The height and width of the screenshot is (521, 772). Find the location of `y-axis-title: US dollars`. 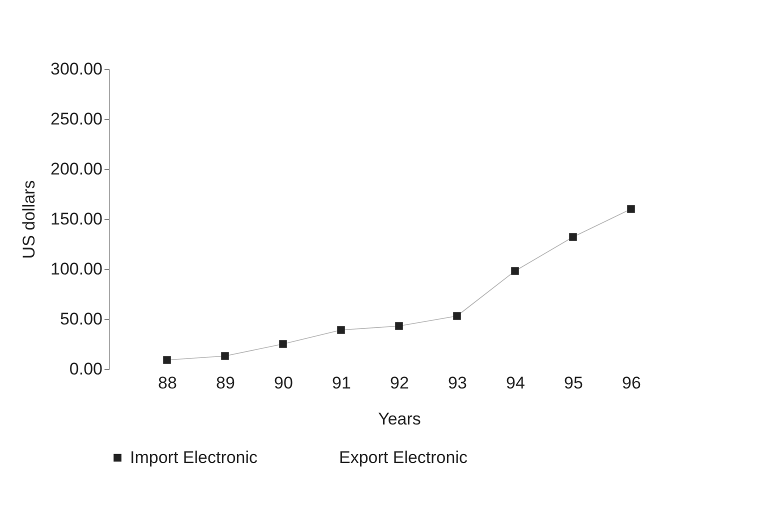

y-axis-title: US dollars is located at coordinates (29, 219).